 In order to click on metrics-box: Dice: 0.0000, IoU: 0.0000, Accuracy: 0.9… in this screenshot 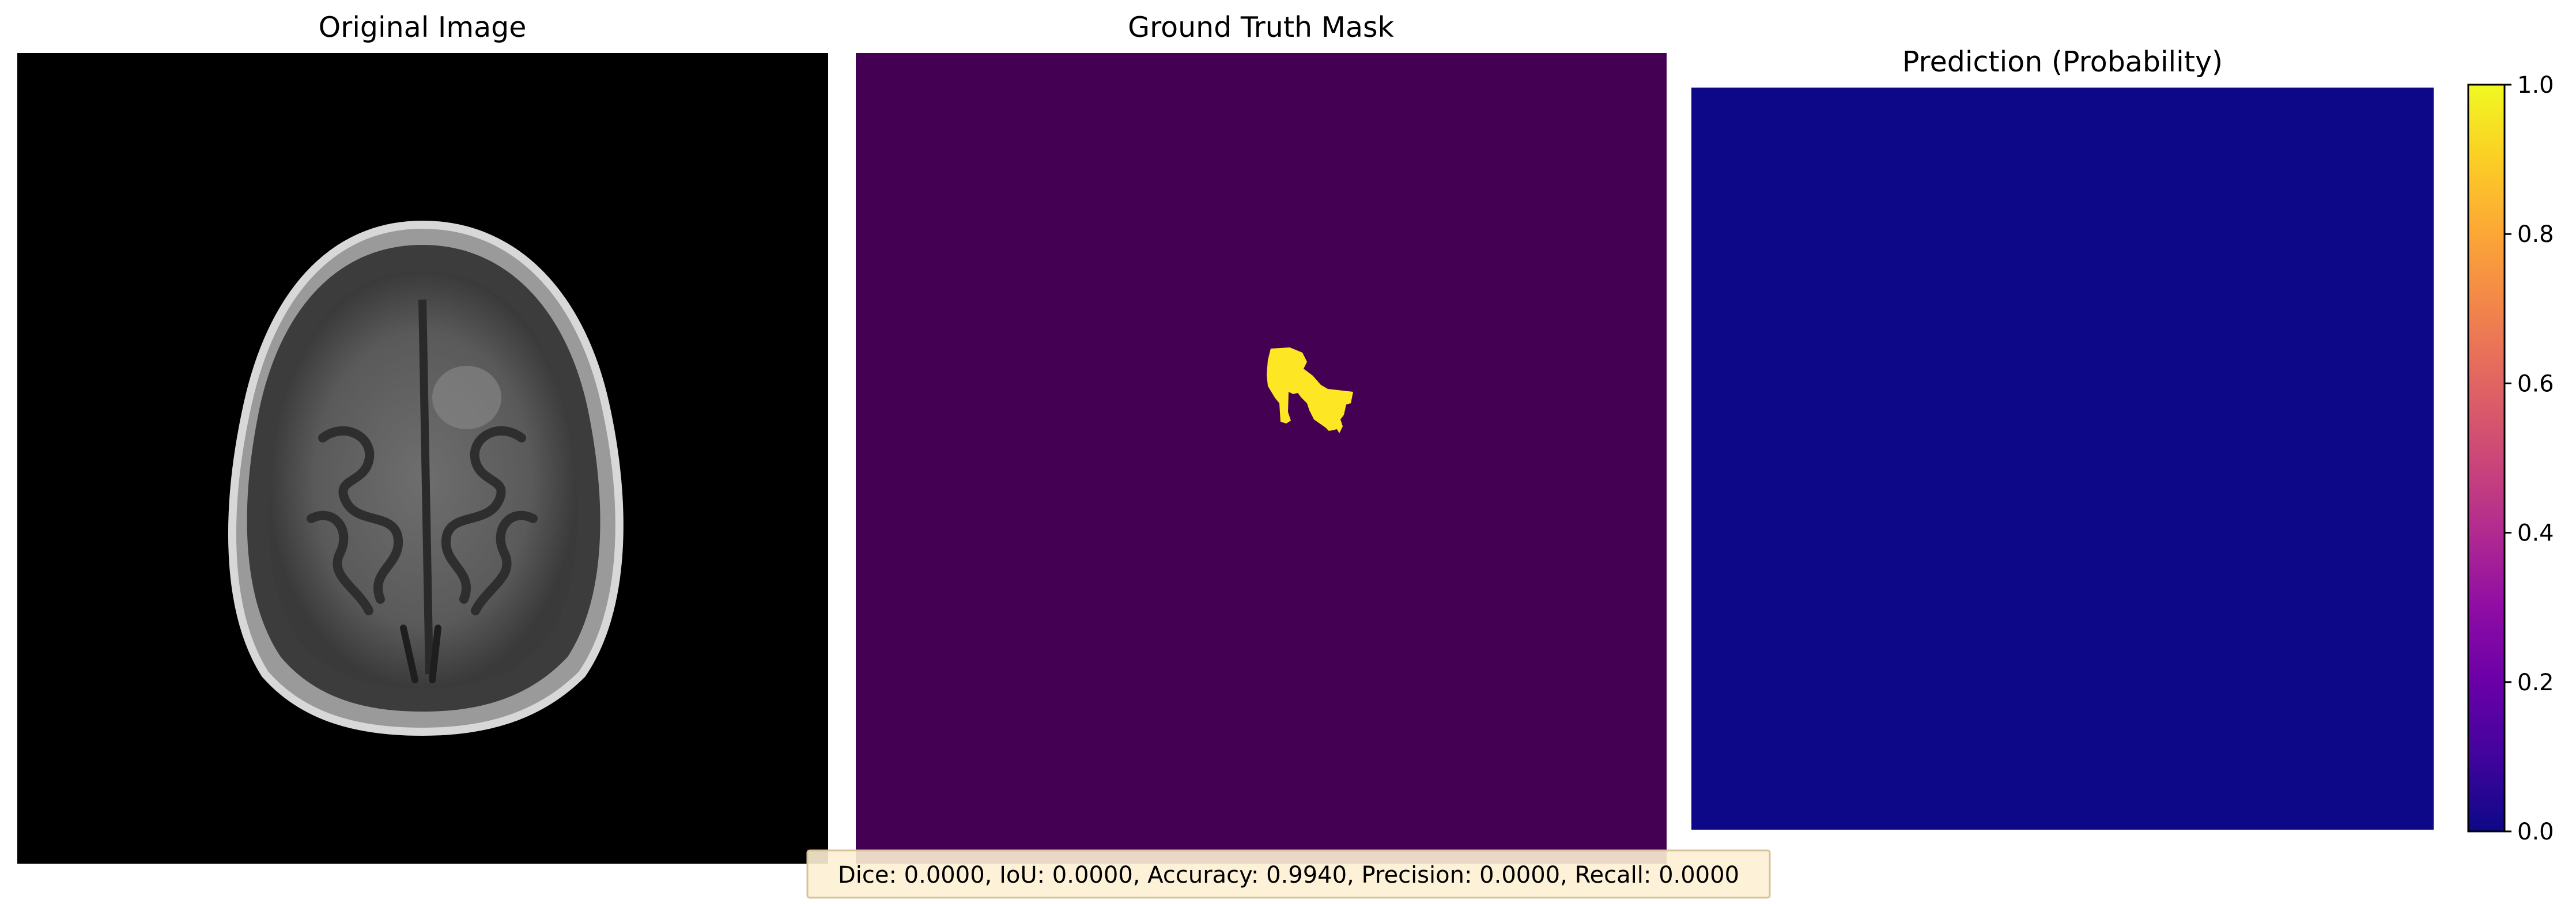, I will do `click(1288, 874)`.